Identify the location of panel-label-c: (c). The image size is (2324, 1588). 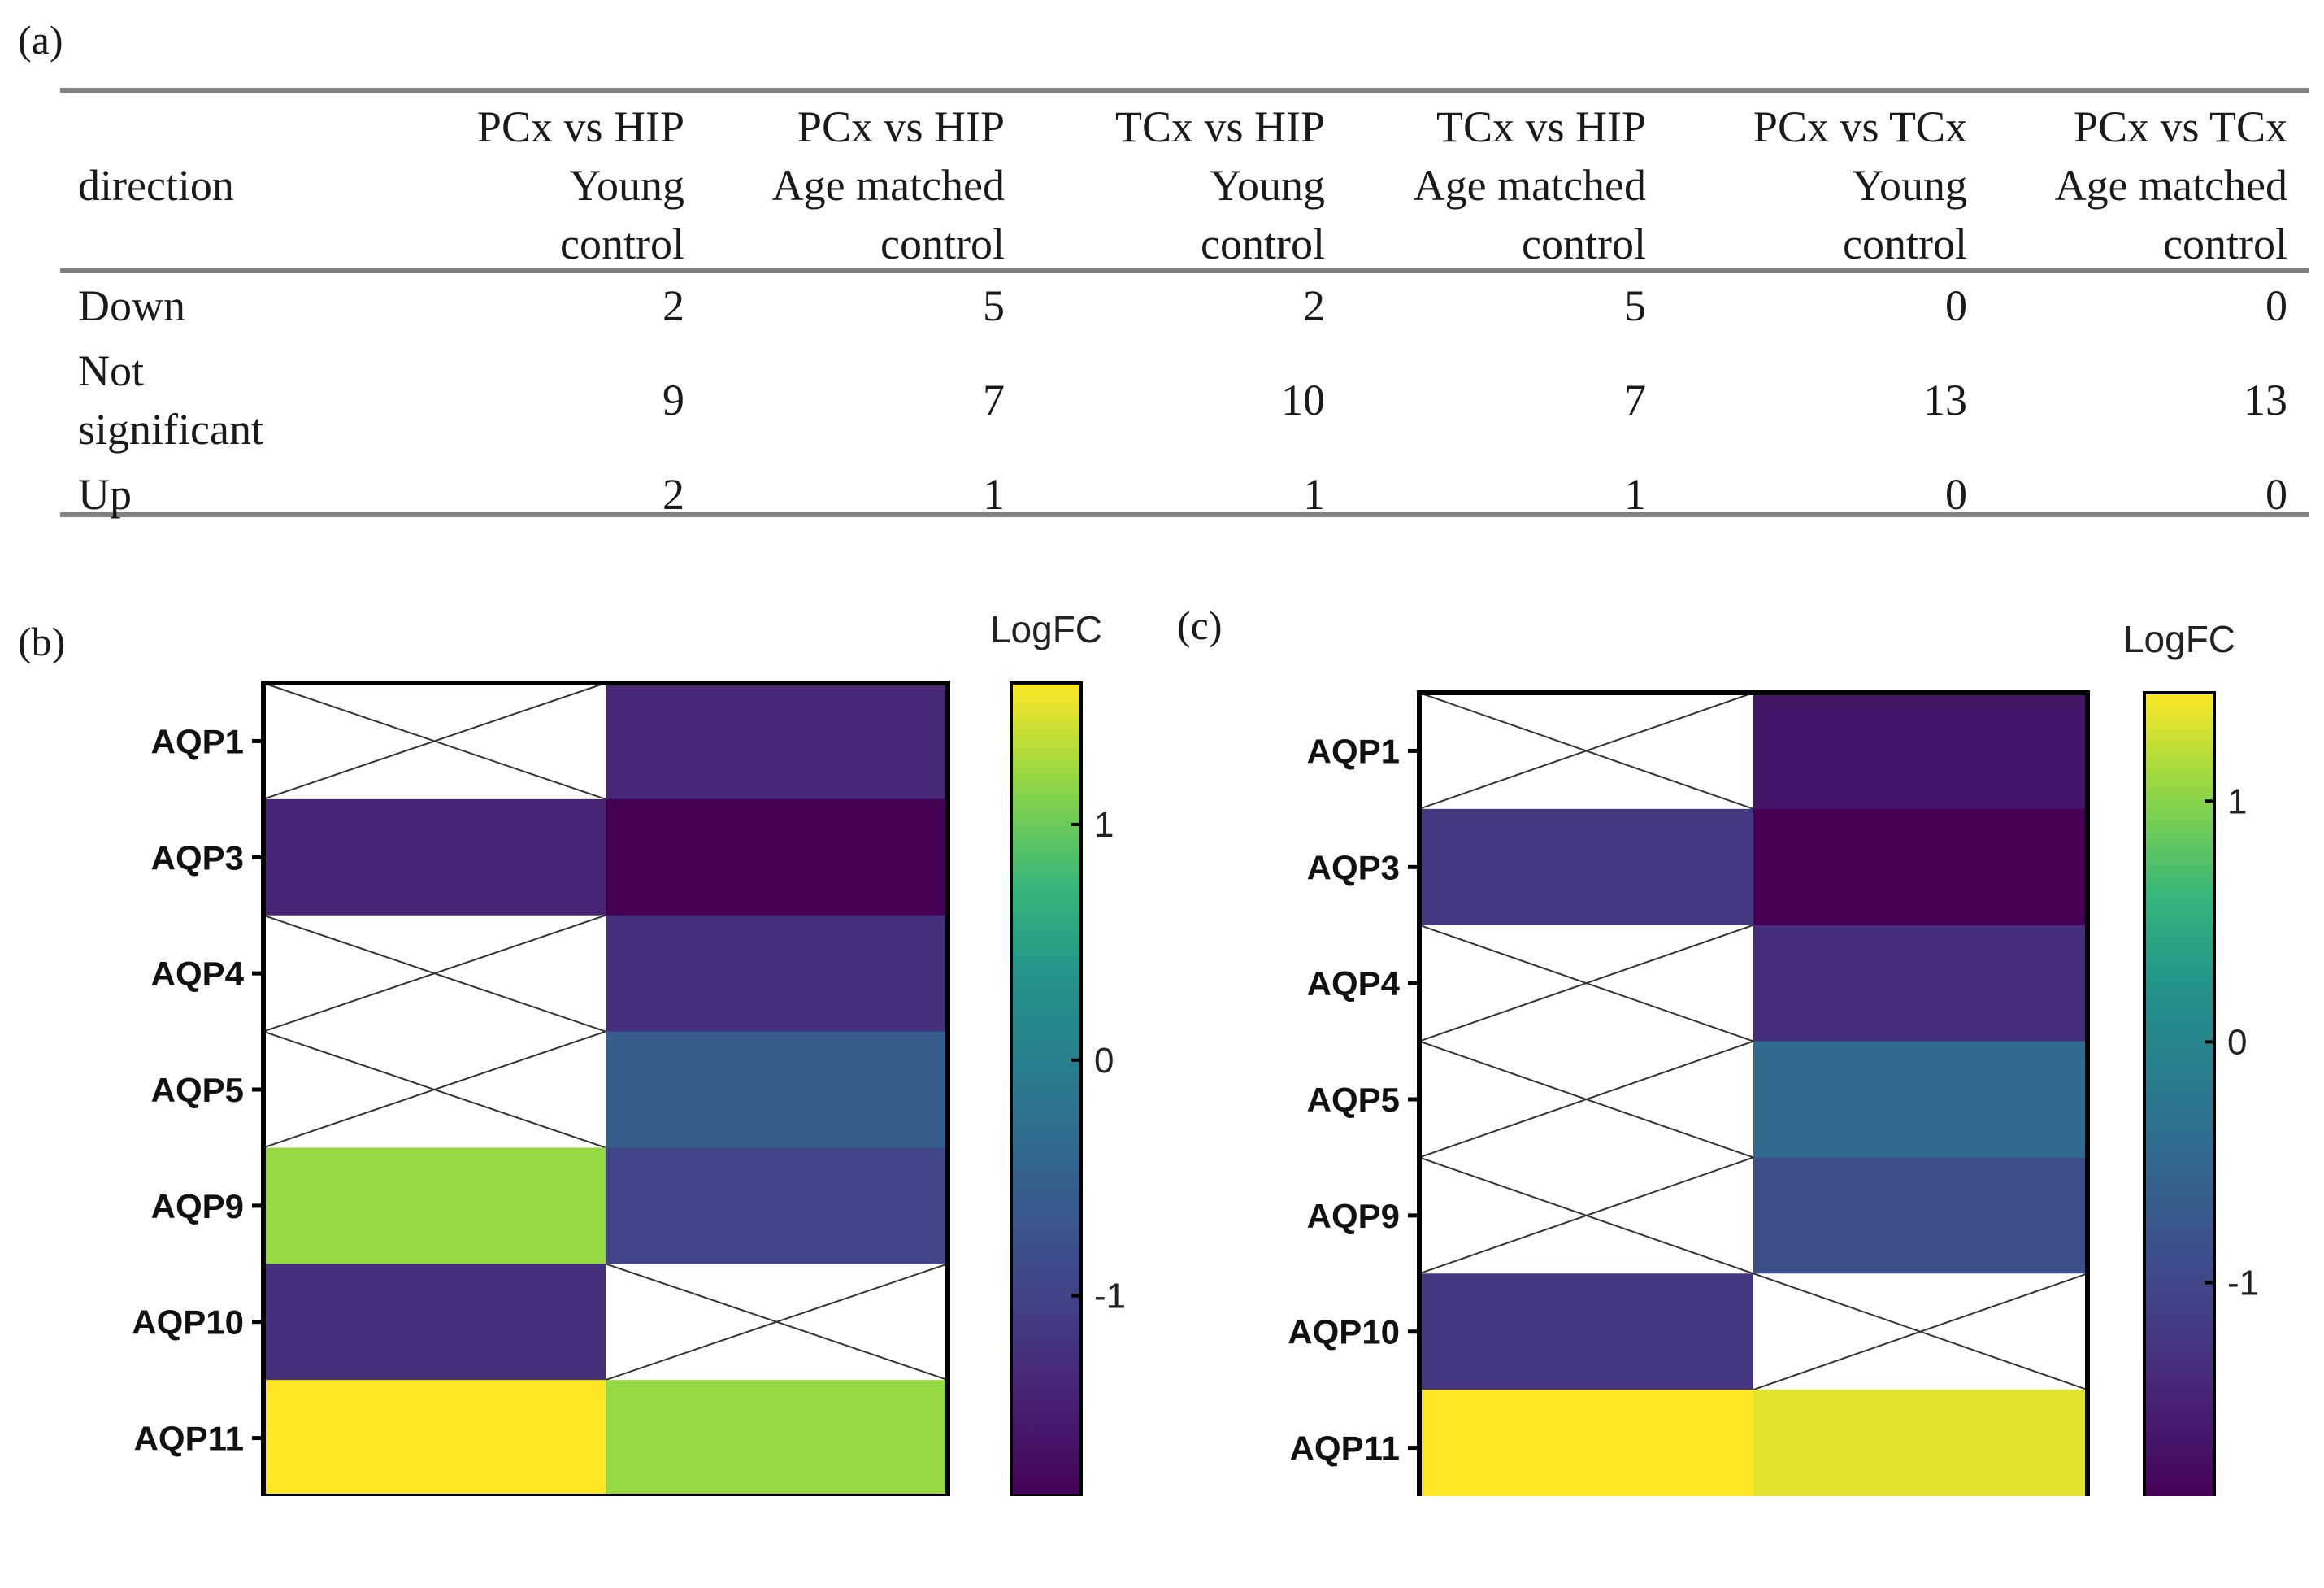
(1200, 626).